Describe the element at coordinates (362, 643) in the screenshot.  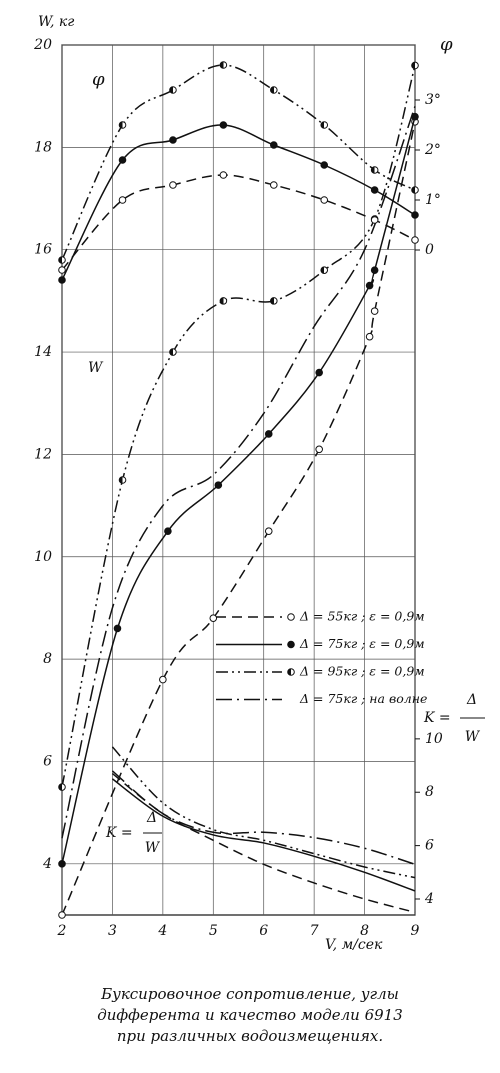
I see `legend-label: Δ = 75кг ; ε = 0,9м` at that location.